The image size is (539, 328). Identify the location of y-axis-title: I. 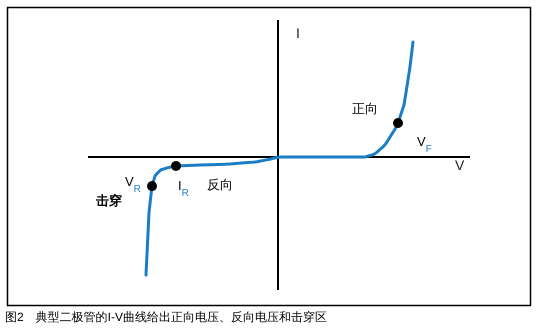
(298, 33).